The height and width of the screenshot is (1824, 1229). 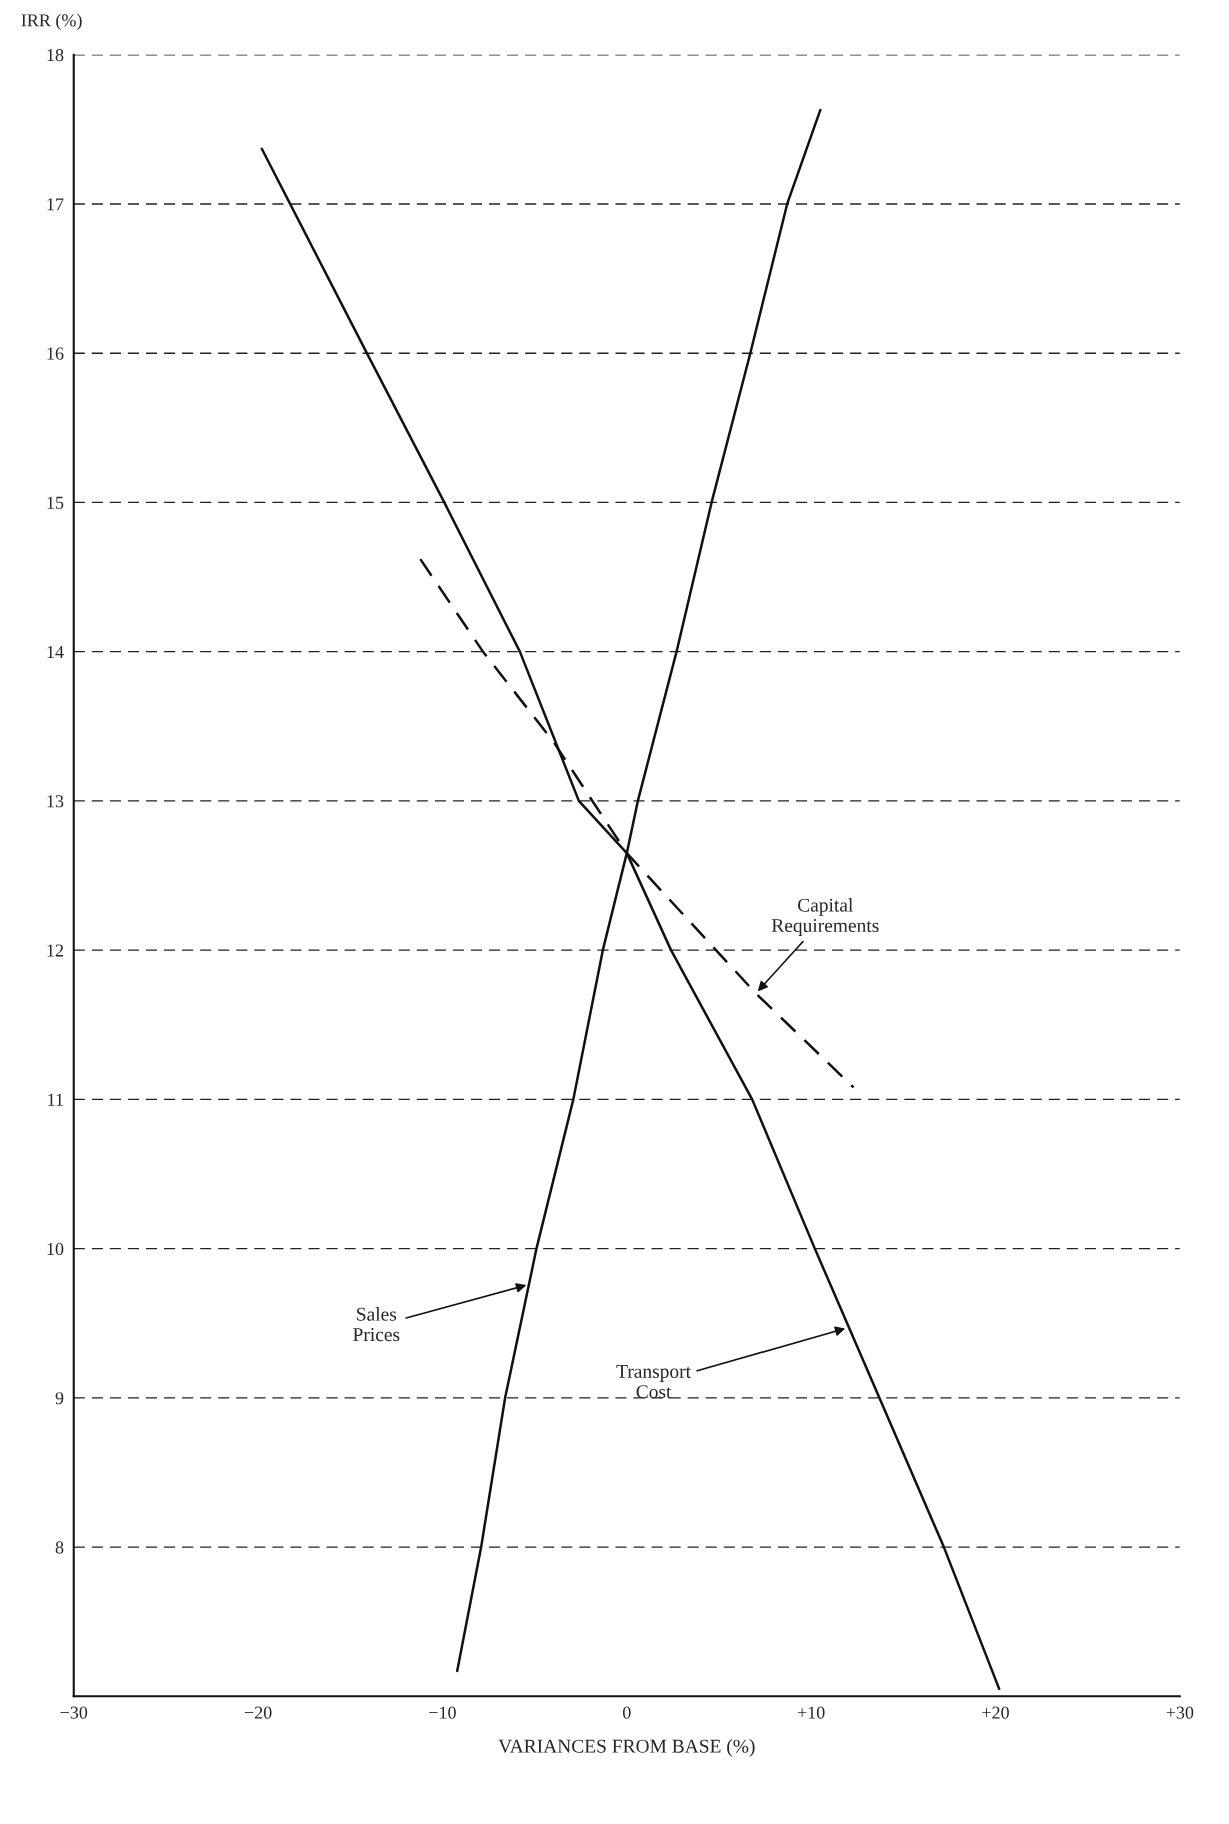 I want to click on x-tick-label: −10, so click(x=442, y=1712).